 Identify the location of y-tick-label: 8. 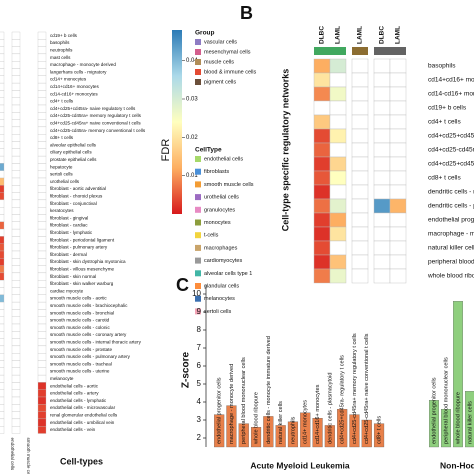
(199, 329).